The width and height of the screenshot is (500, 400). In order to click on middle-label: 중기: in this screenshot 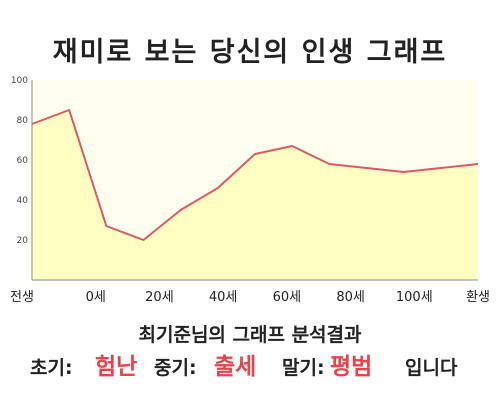, I will do `click(175, 368)`.